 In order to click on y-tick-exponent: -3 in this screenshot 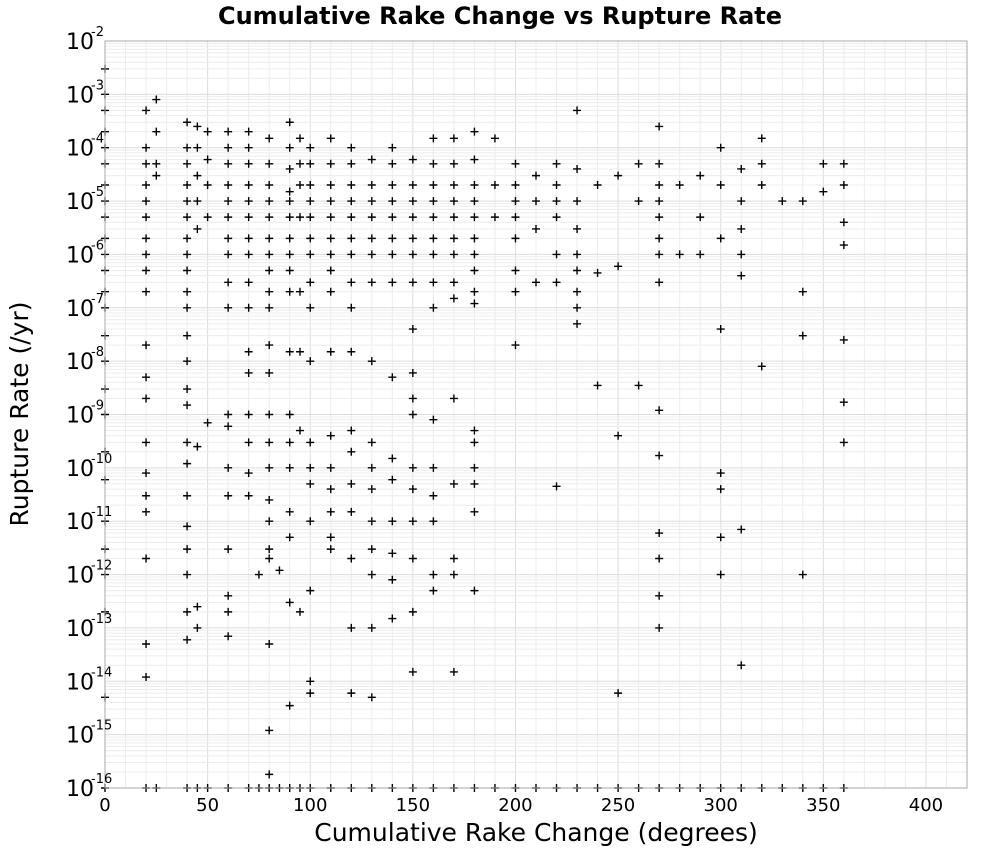, I will do `click(97, 85)`.